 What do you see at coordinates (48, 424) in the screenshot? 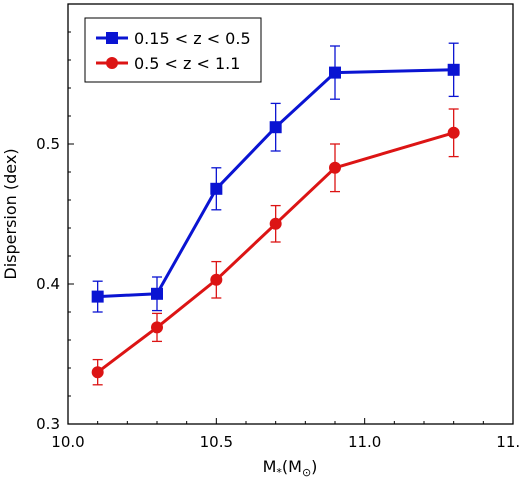
I see `y-tick-label: 0.3` at bounding box center [48, 424].